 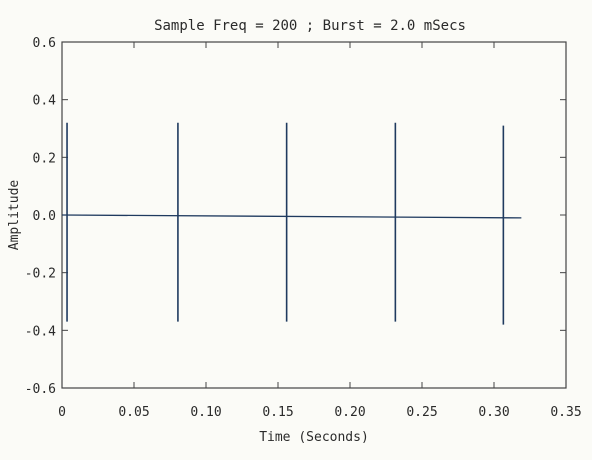 What do you see at coordinates (44, 158) in the screenshot?
I see `y-tick-label: 0.2` at bounding box center [44, 158].